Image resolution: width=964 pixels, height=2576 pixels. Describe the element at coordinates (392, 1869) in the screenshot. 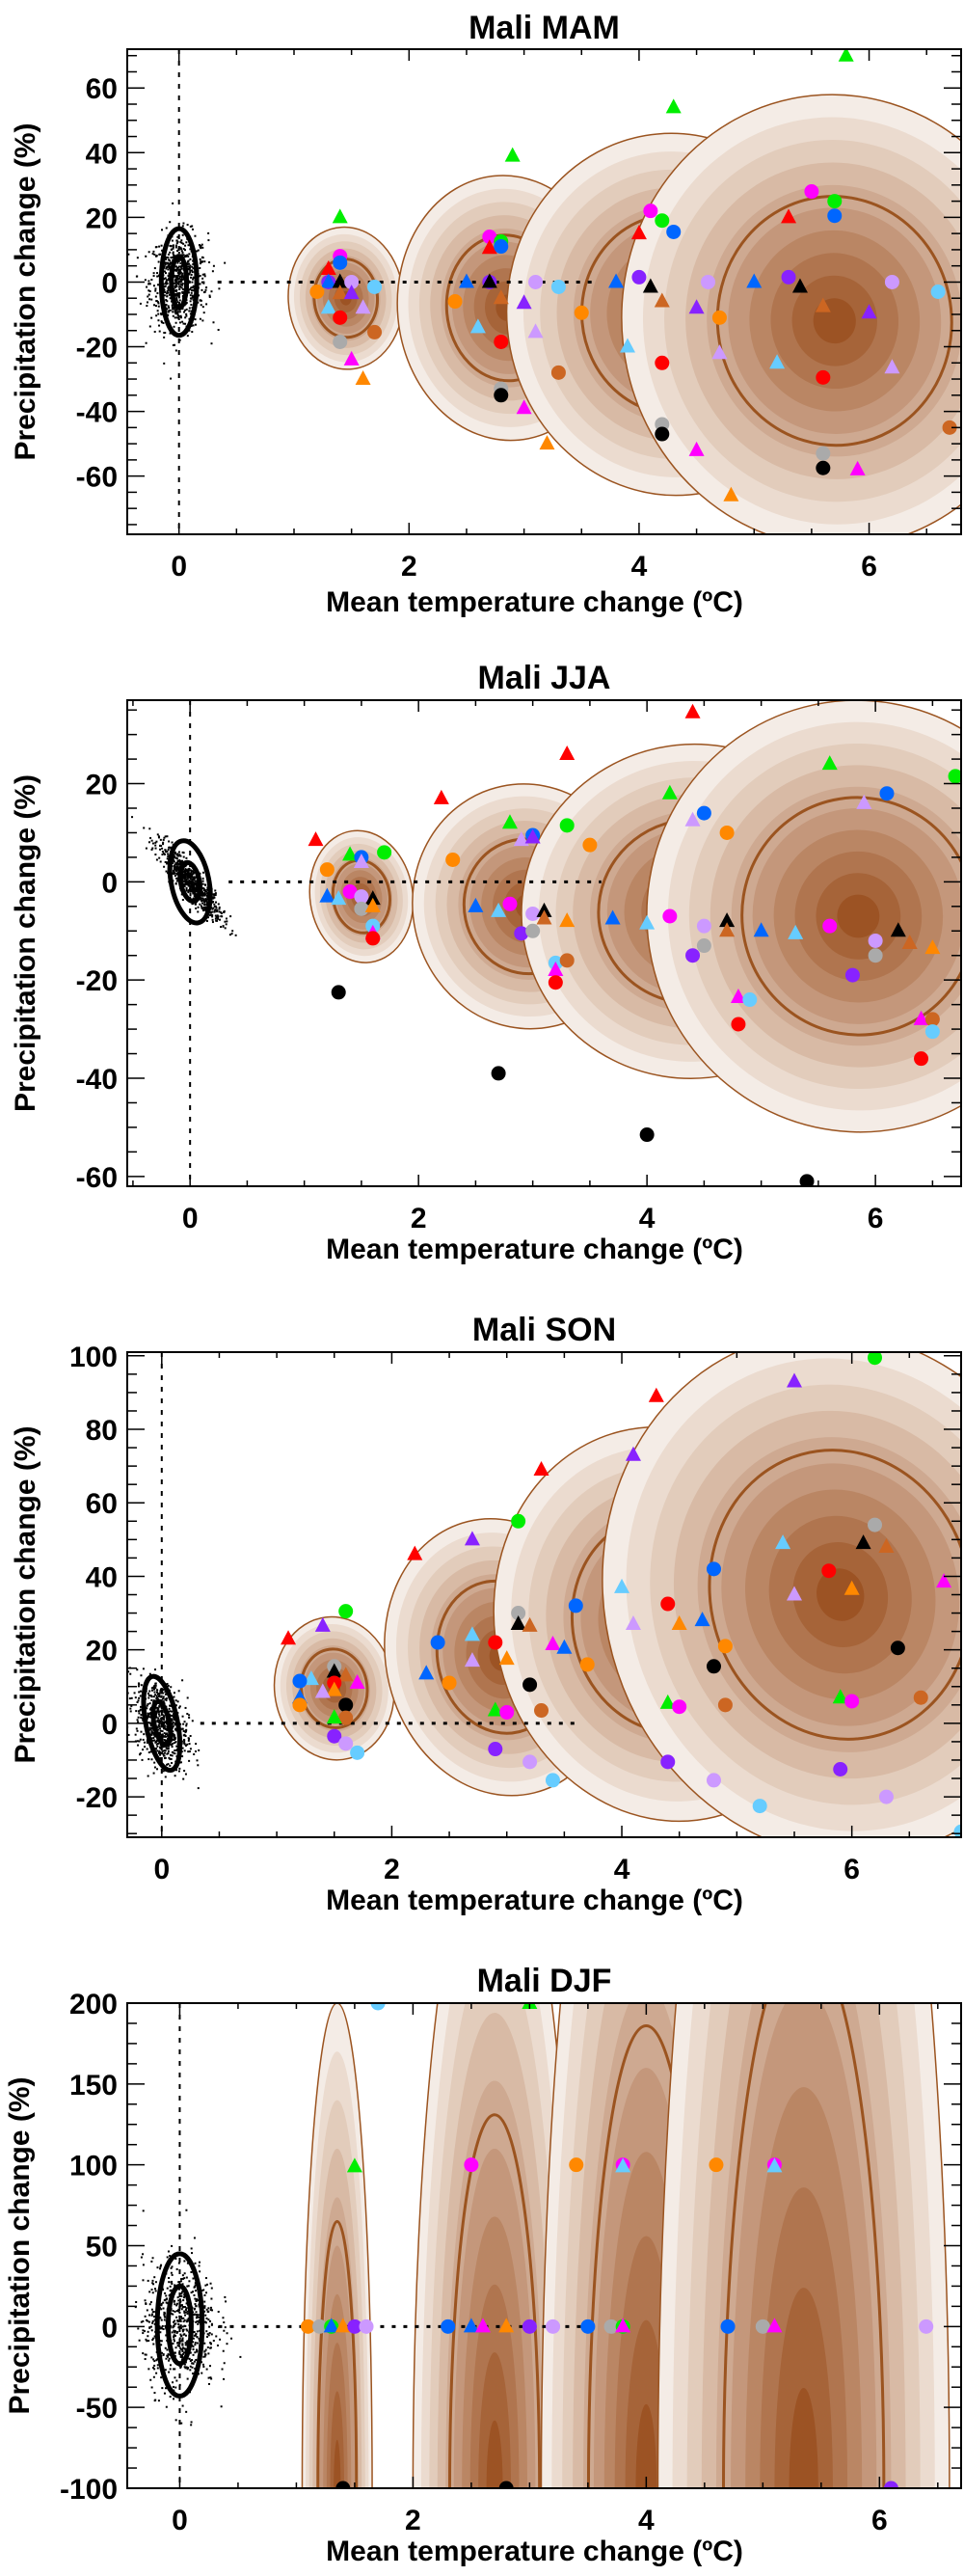

I see `x-tick-label: 2` at that location.